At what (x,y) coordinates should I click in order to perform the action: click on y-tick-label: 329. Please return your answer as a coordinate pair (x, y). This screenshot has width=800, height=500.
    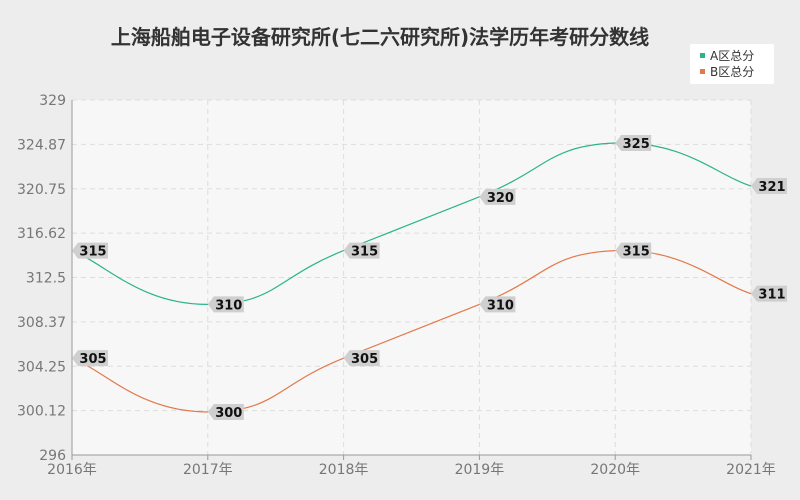
    Looking at the image, I should click on (52, 101).